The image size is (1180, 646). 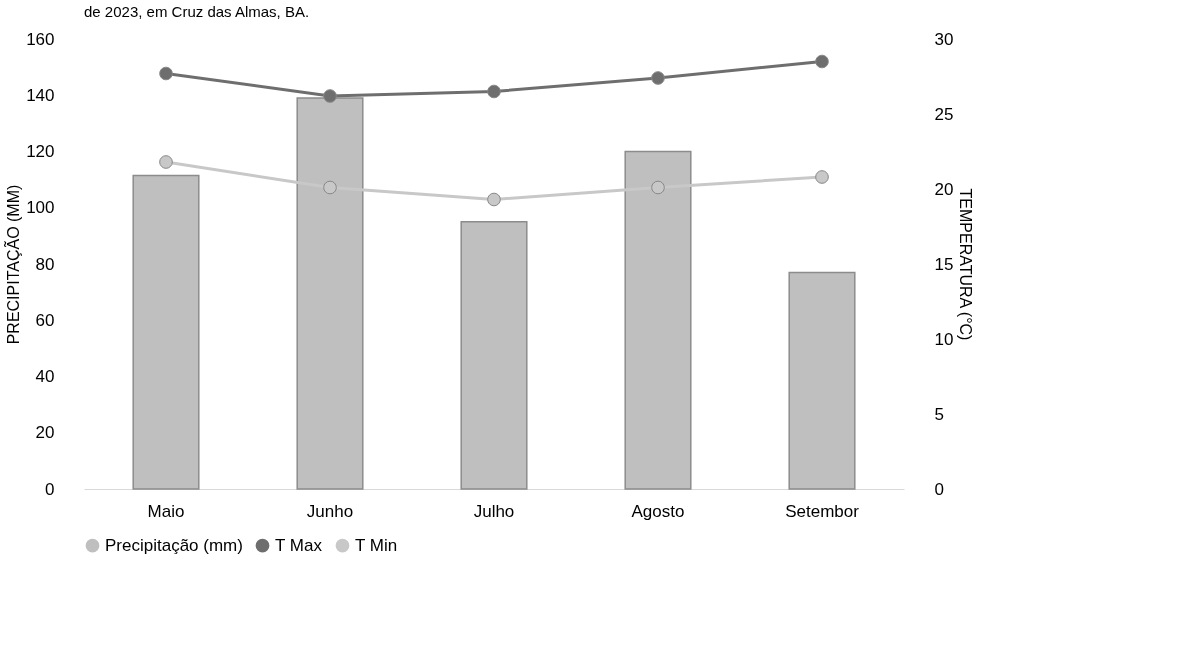 I want to click on y-tick-label: 40, so click(x=45, y=376).